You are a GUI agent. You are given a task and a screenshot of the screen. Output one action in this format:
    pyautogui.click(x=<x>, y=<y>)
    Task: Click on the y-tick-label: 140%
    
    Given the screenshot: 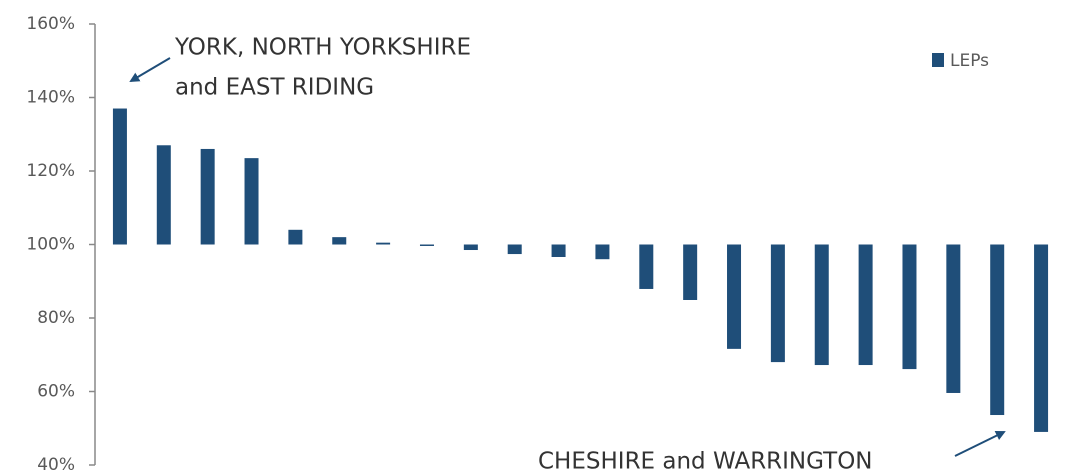 What is the action you would take?
    pyautogui.click(x=50, y=98)
    